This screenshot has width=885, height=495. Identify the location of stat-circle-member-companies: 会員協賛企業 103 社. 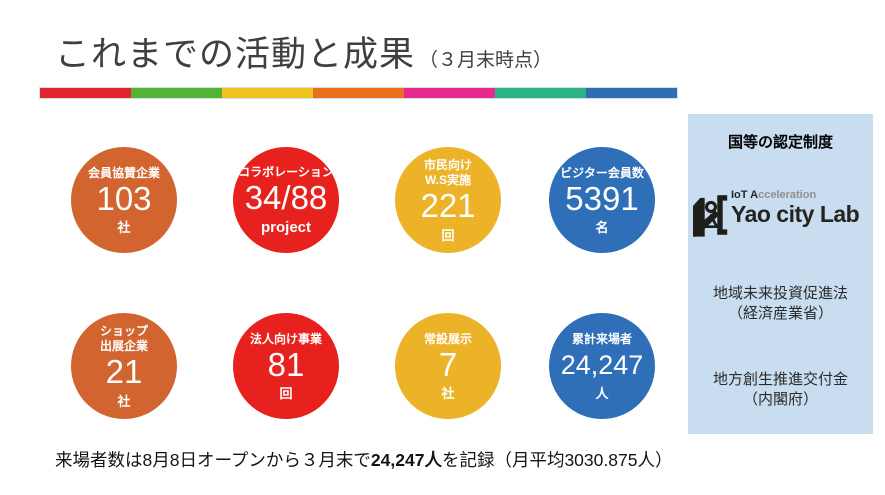
(124, 200).